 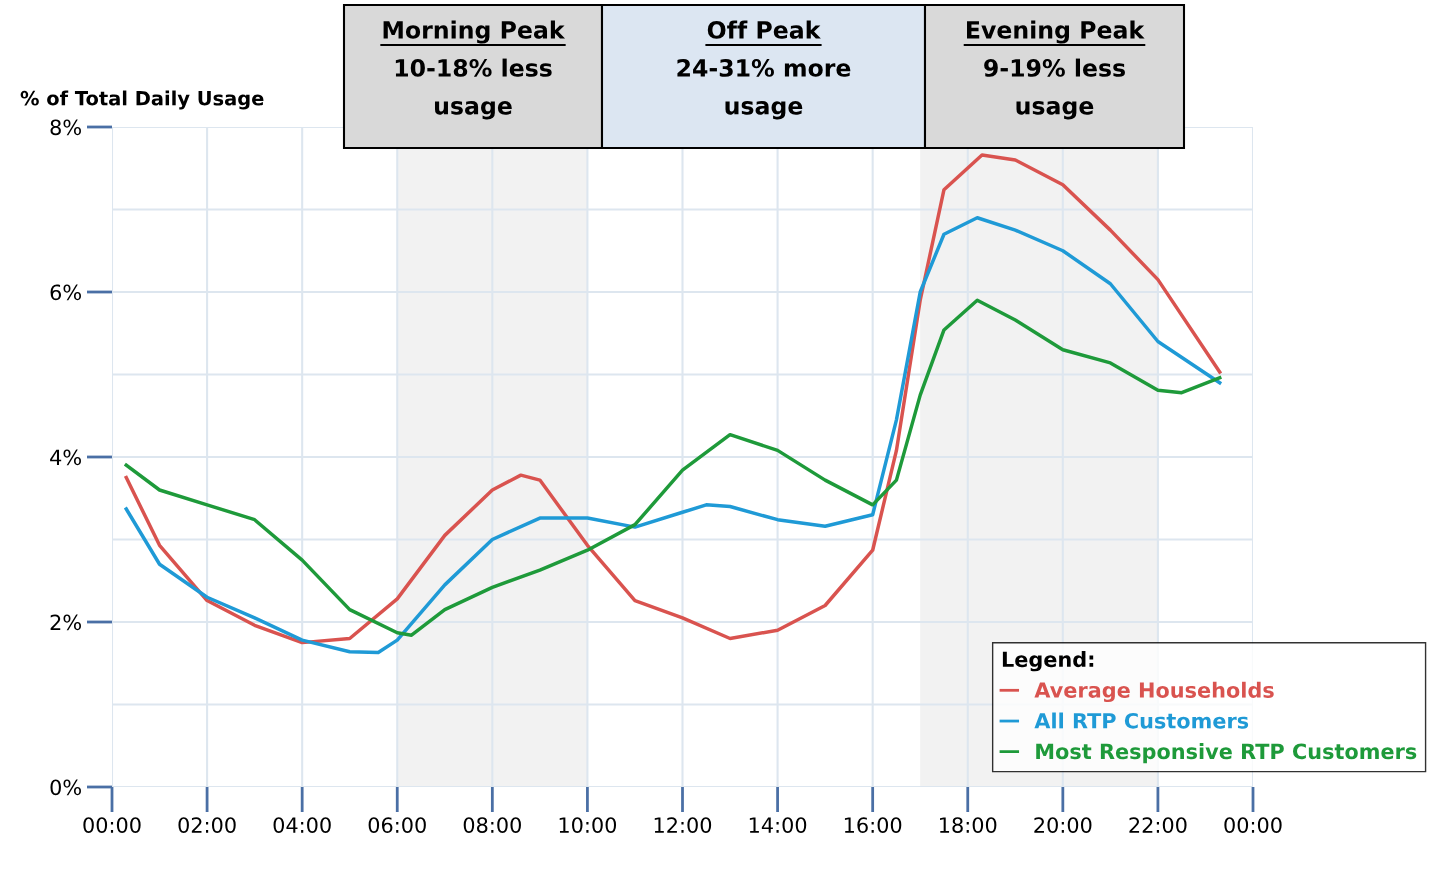 I want to click on y-tick-label: 4%, so click(x=65, y=457).